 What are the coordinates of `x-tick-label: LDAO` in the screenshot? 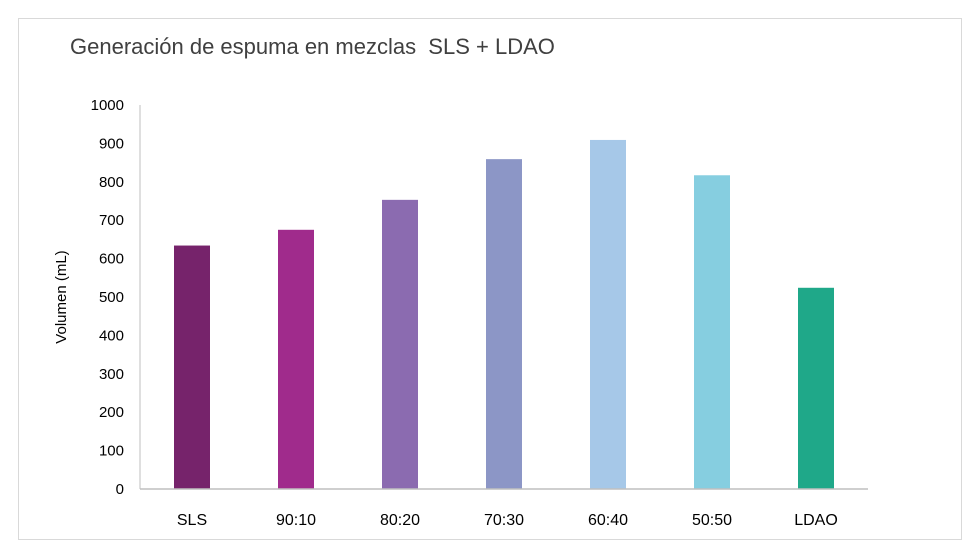 It's located at (816, 520).